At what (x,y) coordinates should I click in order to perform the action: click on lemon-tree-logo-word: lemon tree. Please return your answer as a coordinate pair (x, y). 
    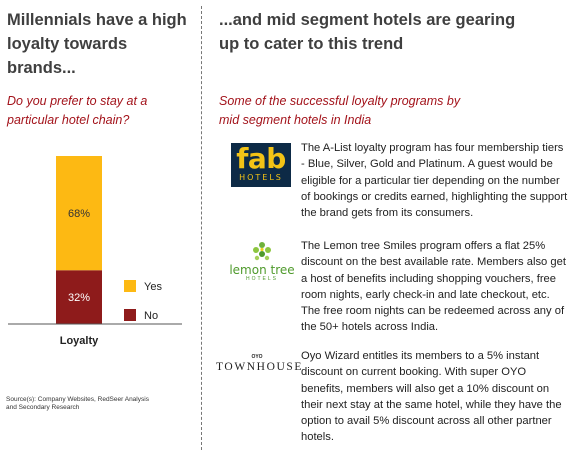
    Looking at the image, I should click on (262, 270).